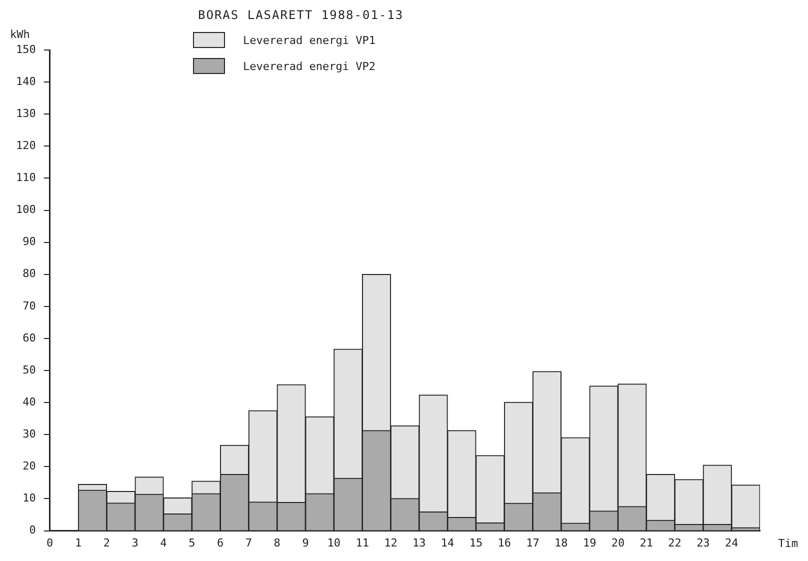 The height and width of the screenshot is (561, 808). What do you see at coordinates (301, 15) in the screenshot?
I see `chart-title: BORAS LASARETT 1988-01-13` at bounding box center [301, 15].